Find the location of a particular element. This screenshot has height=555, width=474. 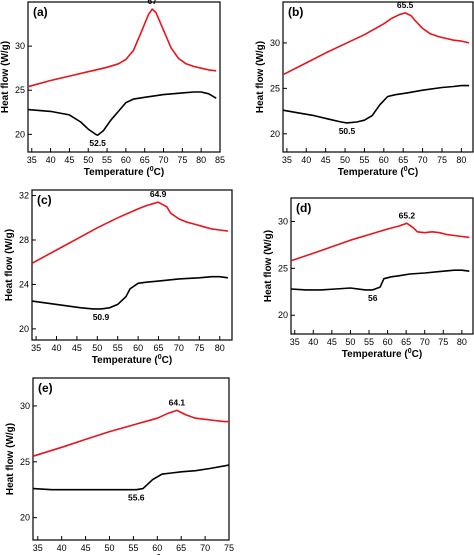

y-tick-label: 28 is located at coordinates (24, 240).